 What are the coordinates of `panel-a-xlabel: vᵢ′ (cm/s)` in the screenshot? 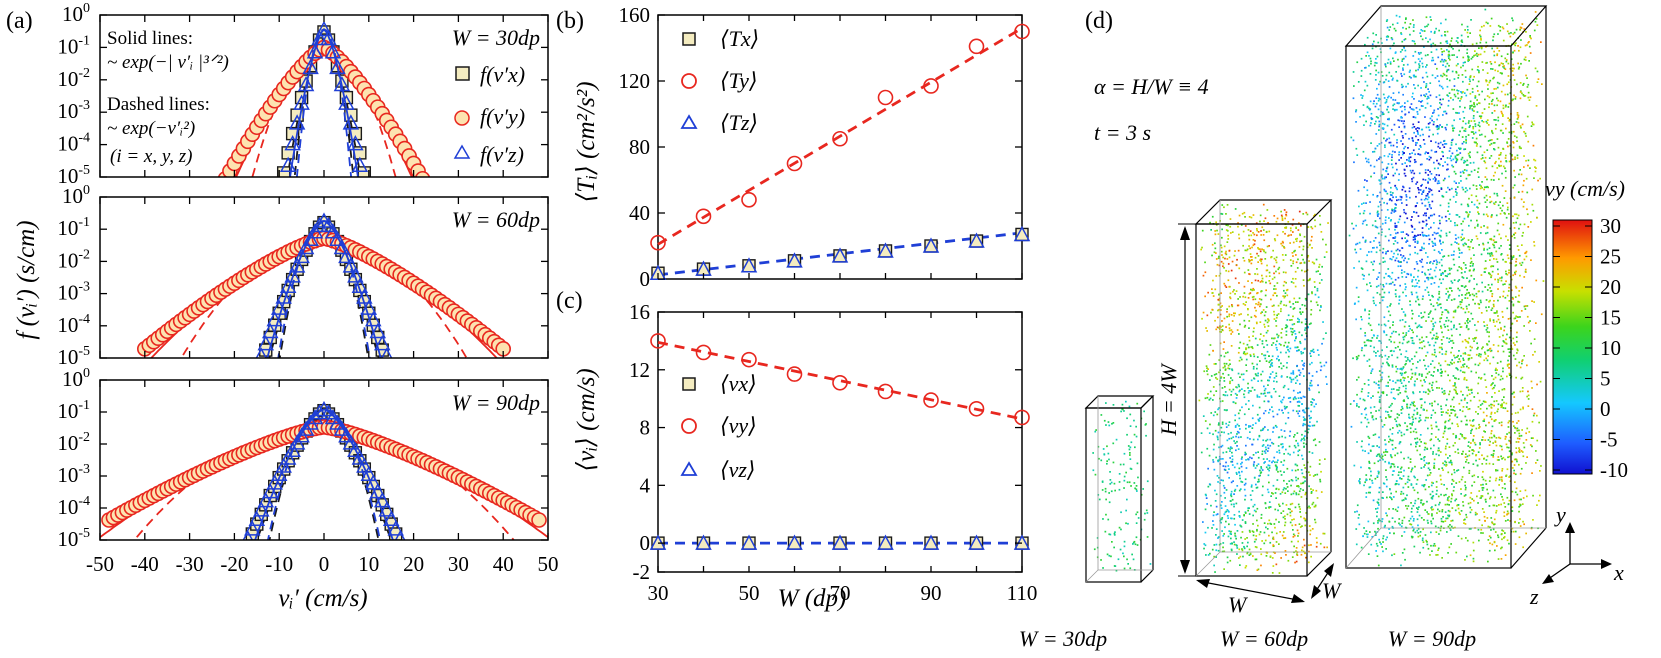 It's located at (322, 598).